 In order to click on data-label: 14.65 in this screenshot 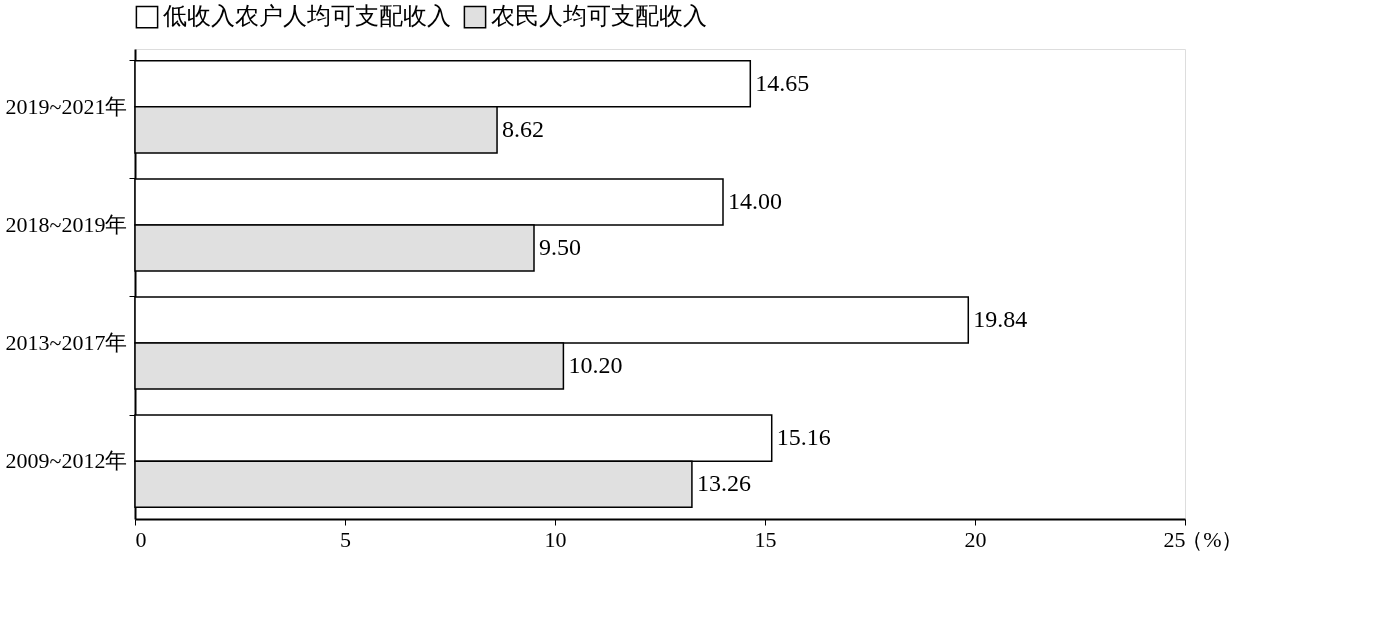, I will do `click(782, 82)`.